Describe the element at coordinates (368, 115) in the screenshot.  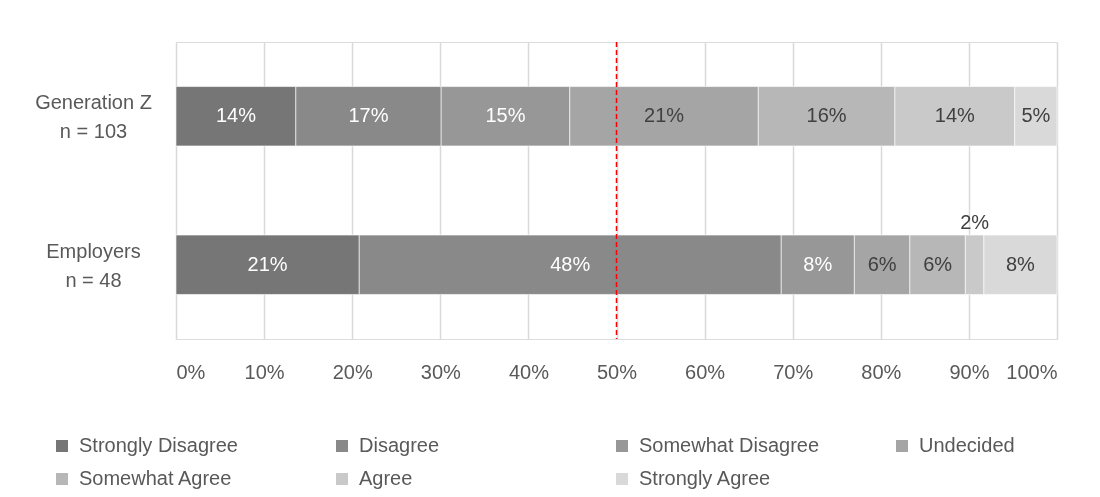
I see `data-label: 17%` at that location.